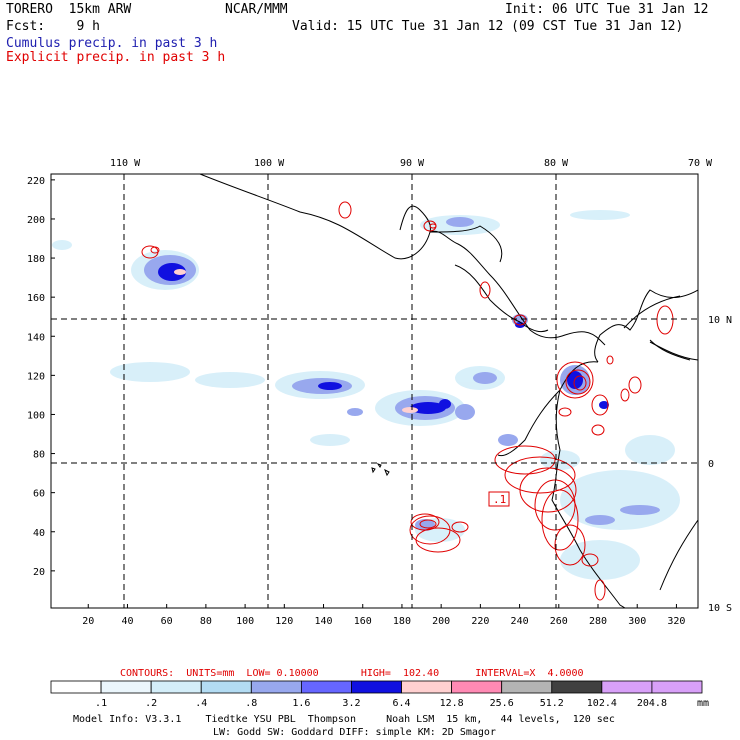 This screenshot has width=740, height=740. I want to click on x-tick-label: 40, so click(127, 621).